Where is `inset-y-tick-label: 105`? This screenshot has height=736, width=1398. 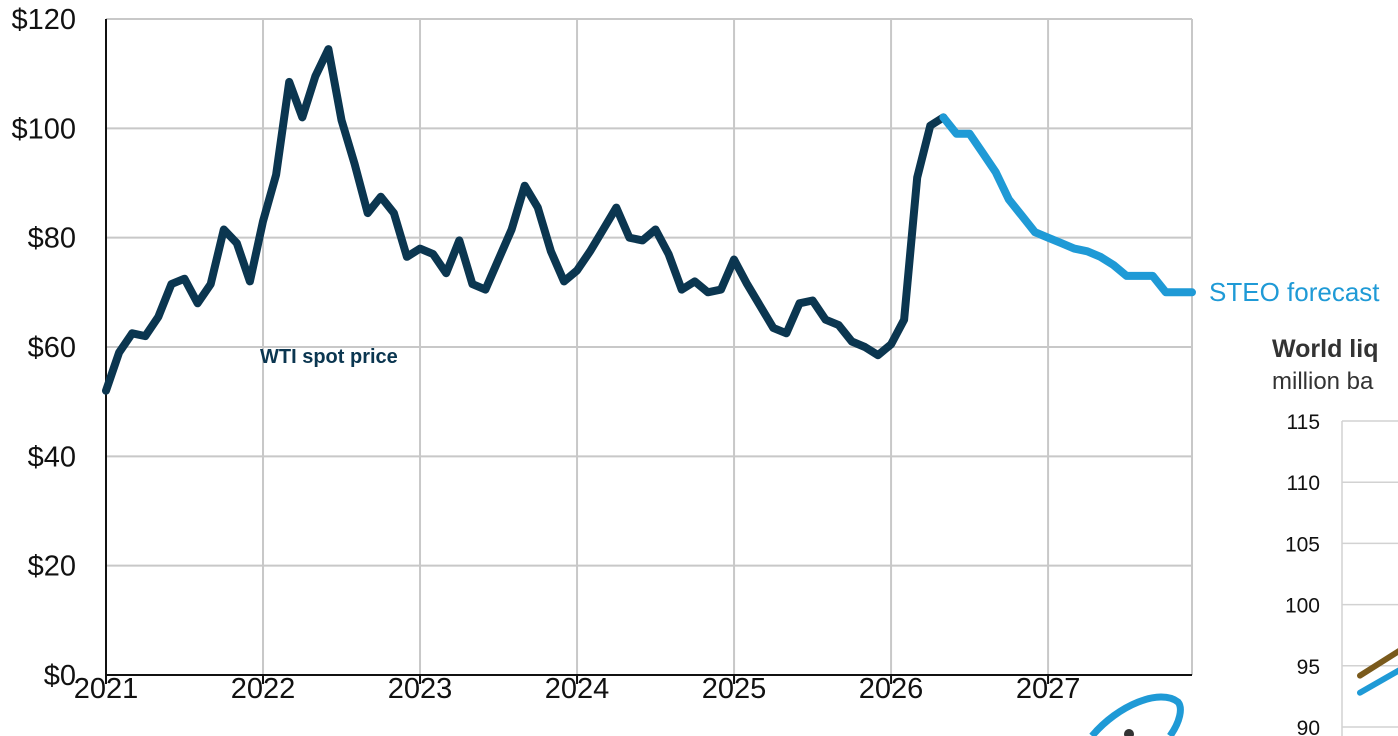 inset-y-tick-label: 105 is located at coordinates (1302, 544).